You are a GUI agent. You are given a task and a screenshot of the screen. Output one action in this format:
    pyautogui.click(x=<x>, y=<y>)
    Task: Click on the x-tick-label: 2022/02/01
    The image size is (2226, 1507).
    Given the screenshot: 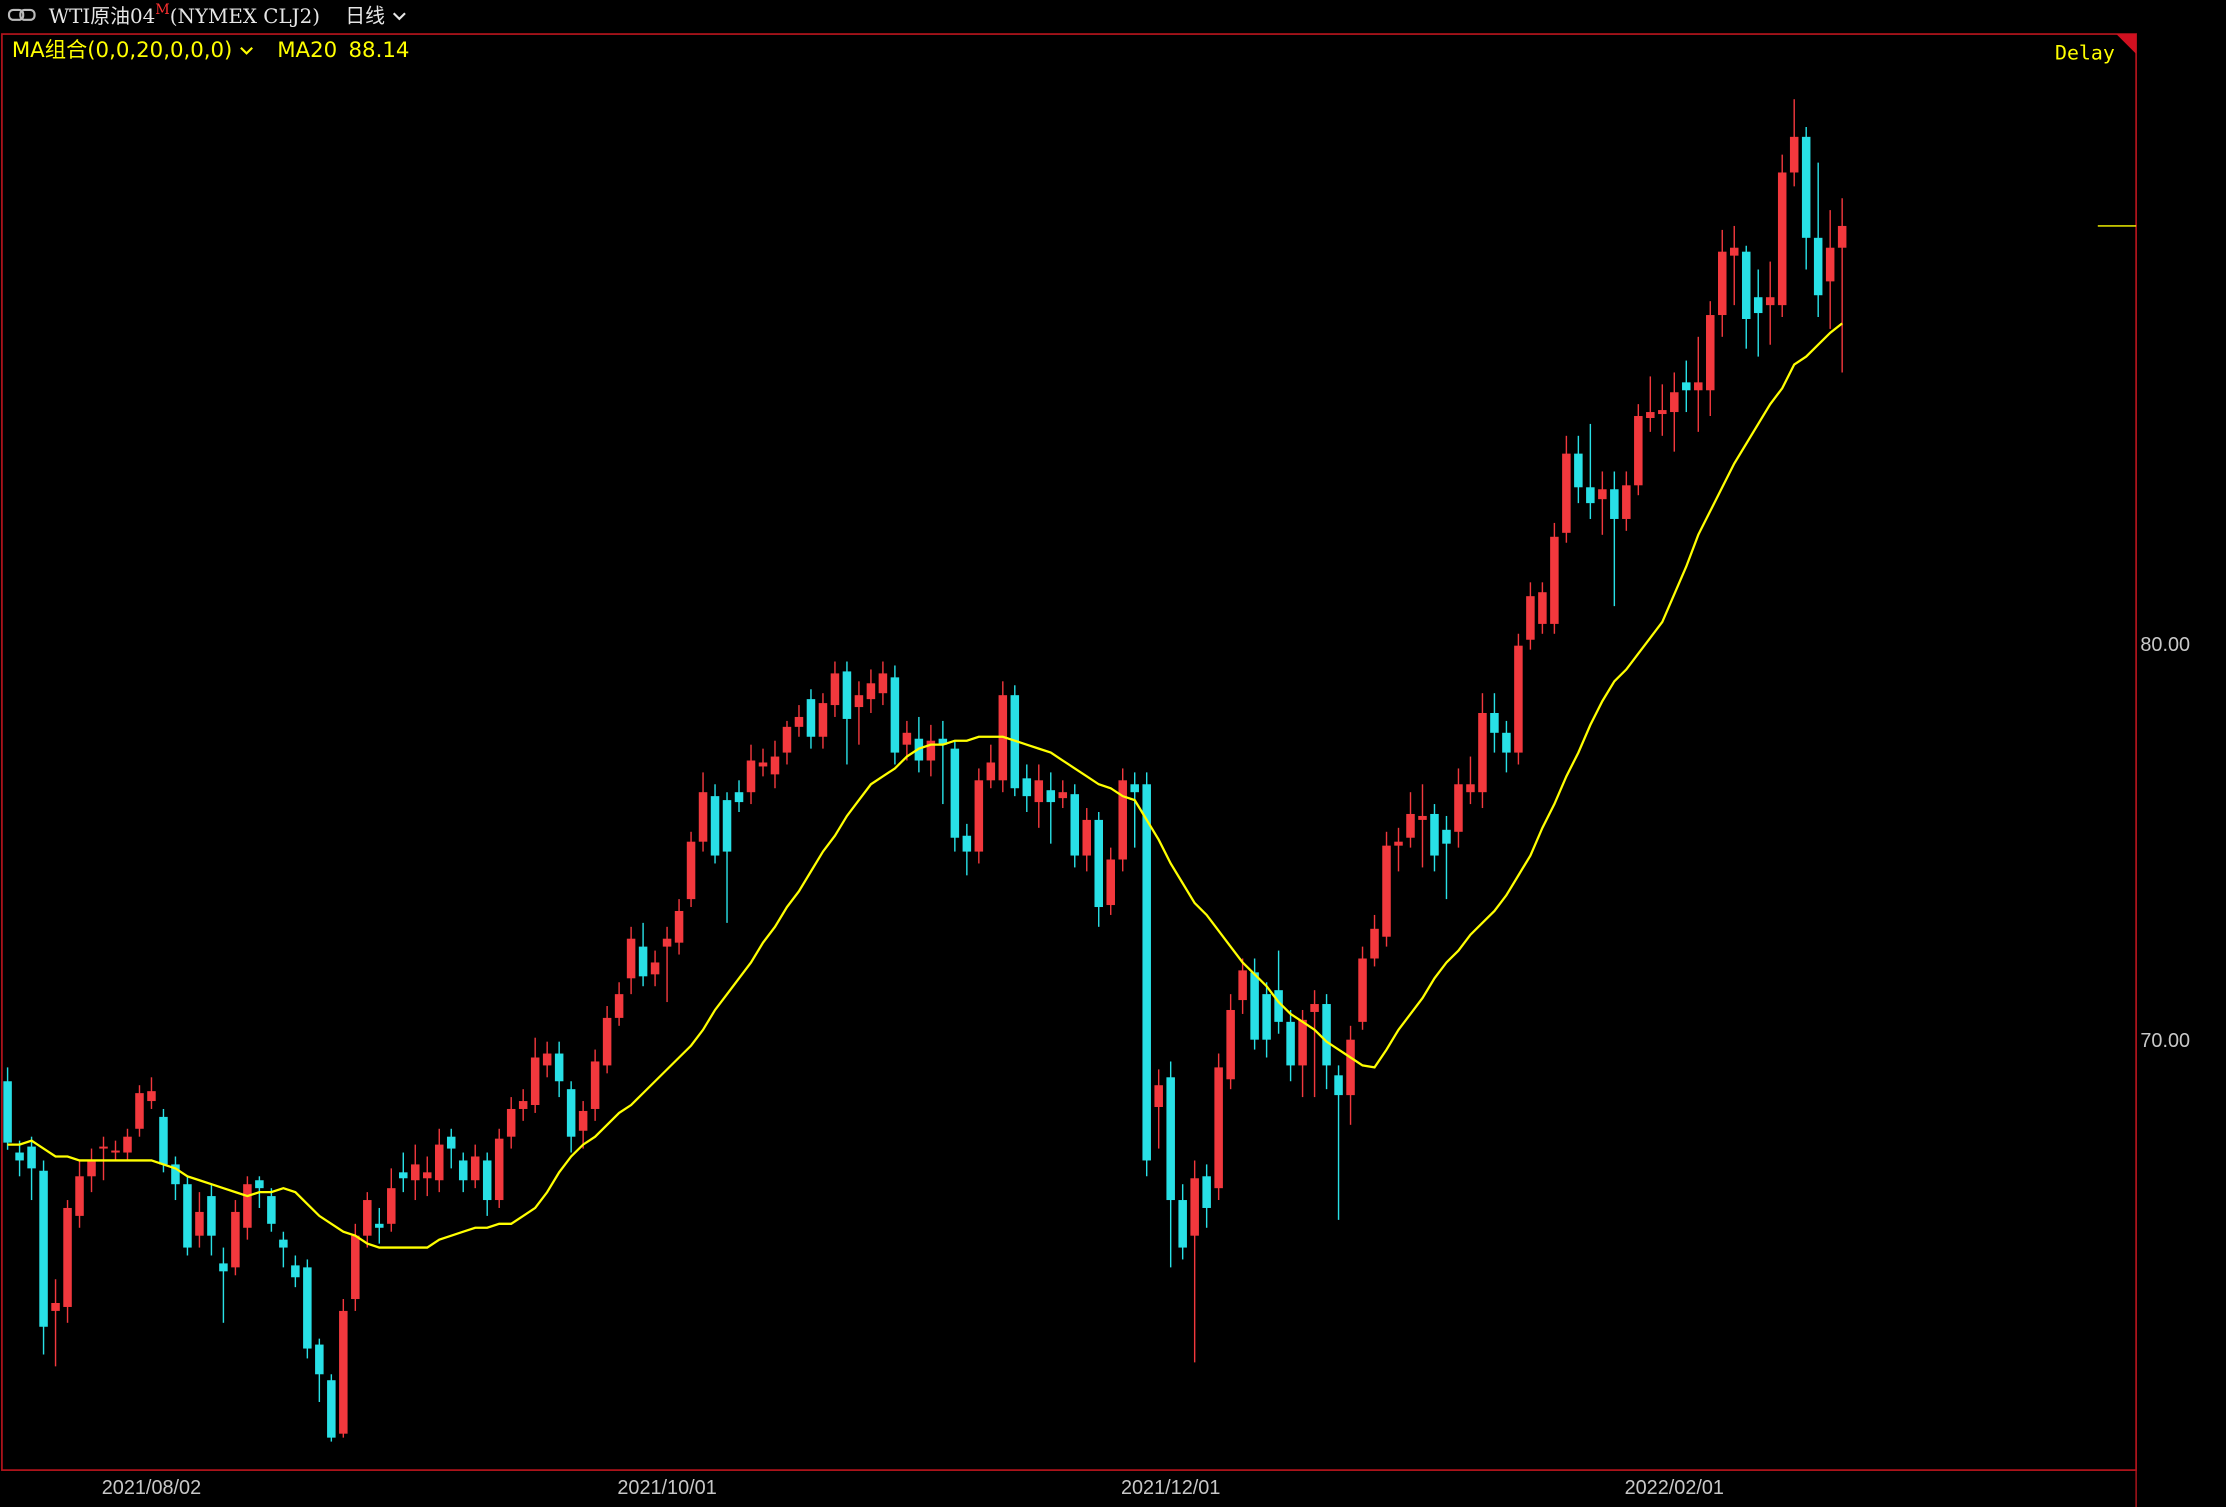 What is the action you would take?
    pyautogui.click(x=1674, y=1488)
    